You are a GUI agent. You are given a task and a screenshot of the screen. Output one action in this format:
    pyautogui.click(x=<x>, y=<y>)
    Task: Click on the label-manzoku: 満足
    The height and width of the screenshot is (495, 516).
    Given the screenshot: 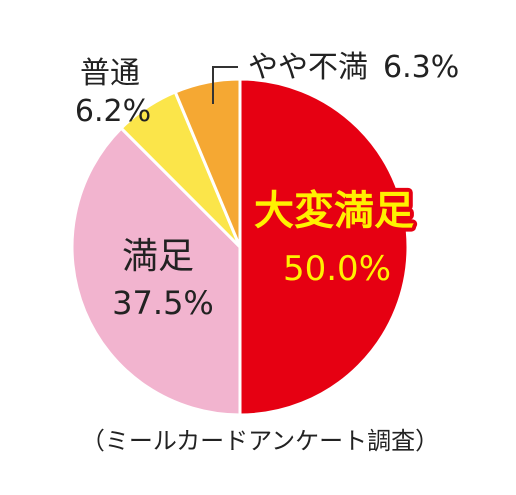 What is the action you would take?
    pyautogui.click(x=158, y=256)
    